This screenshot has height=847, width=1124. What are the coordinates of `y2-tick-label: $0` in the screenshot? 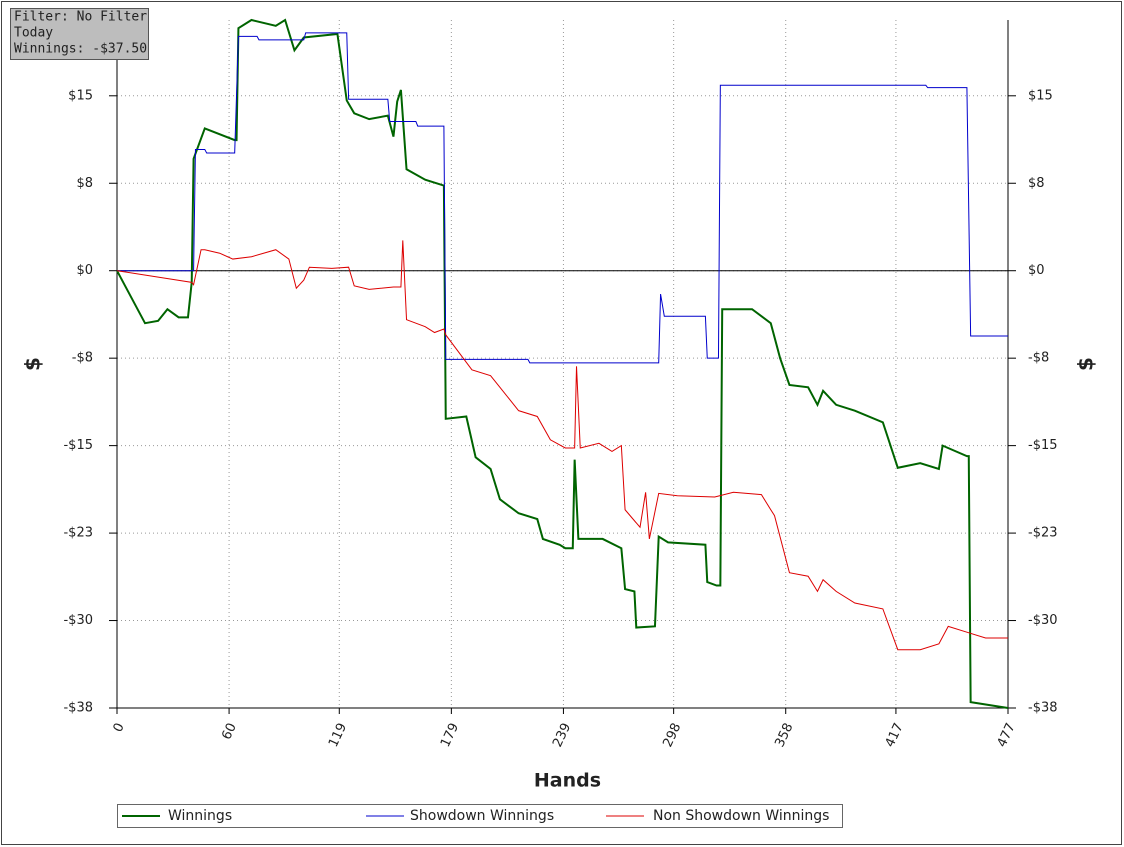 It's located at (1036, 270).